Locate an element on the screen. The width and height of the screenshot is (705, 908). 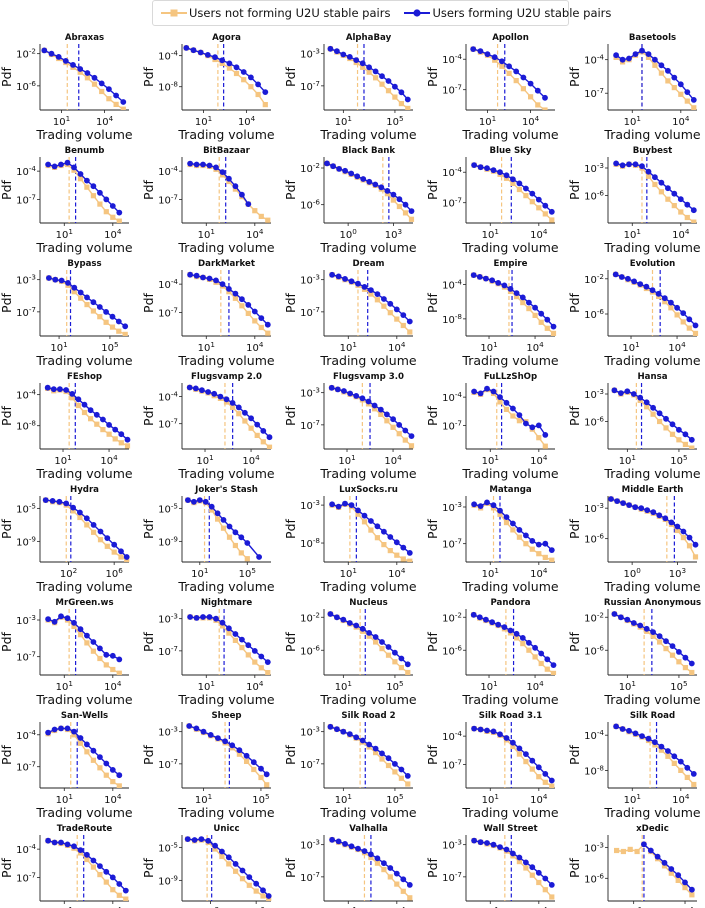
x-axis-label: Trading volume is located at coordinates (225, 473).